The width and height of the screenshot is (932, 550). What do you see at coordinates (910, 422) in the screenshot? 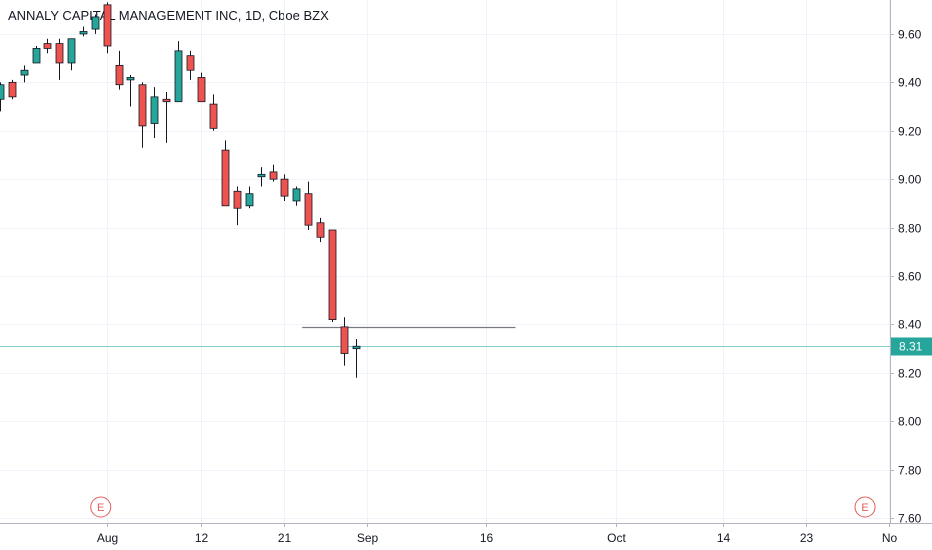
I see `price-tick-label: 8.00` at bounding box center [910, 422].